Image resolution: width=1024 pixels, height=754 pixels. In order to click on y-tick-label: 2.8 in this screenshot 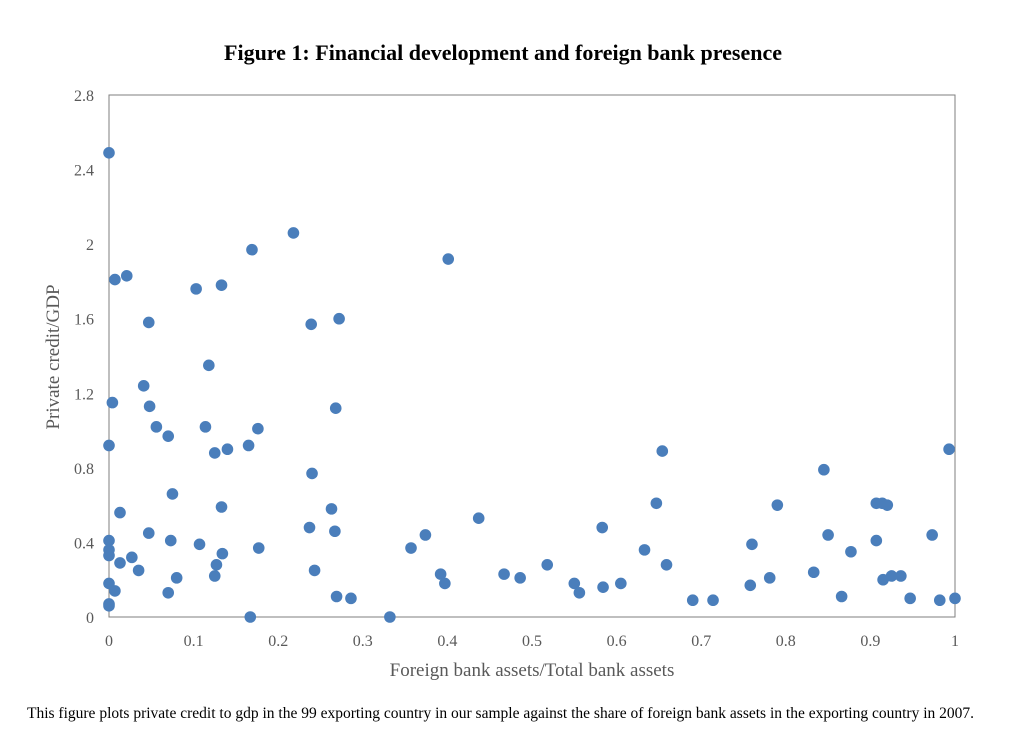, I will do `click(84, 96)`.